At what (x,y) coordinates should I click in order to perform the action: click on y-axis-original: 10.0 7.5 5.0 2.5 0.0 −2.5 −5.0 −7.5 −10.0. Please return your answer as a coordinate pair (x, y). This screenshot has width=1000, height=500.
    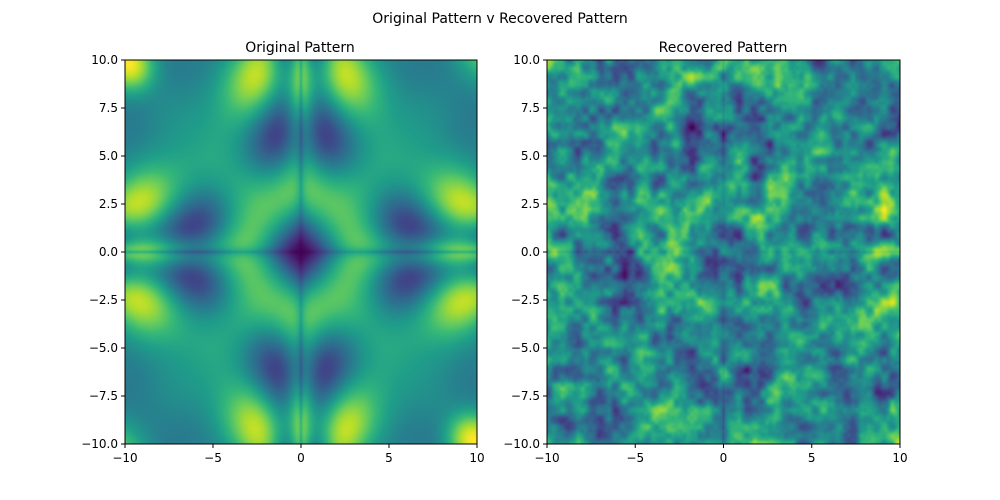
    Looking at the image, I should click on (103, 252).